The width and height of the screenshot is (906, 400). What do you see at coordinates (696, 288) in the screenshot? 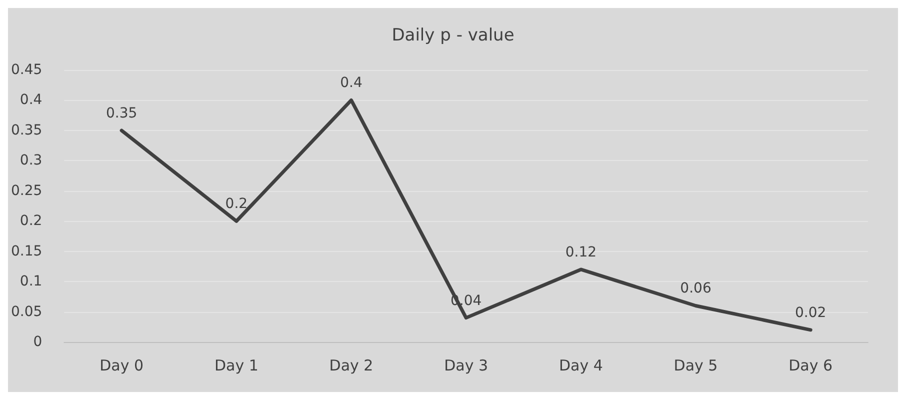
I see `data-label: 0.06` at bounding box center [696, 288].